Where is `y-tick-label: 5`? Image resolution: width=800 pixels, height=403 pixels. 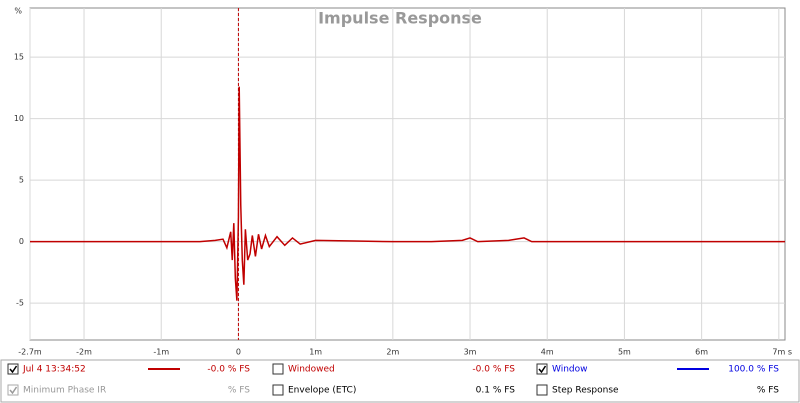 y-tick-label: 5 is located at coordinates (21, 180).